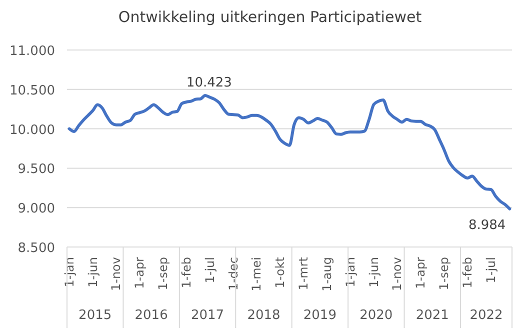 The width and height of the screenshot is (522, 334). I want to click on x-tick-label: 1-dec, so click(233, 274).